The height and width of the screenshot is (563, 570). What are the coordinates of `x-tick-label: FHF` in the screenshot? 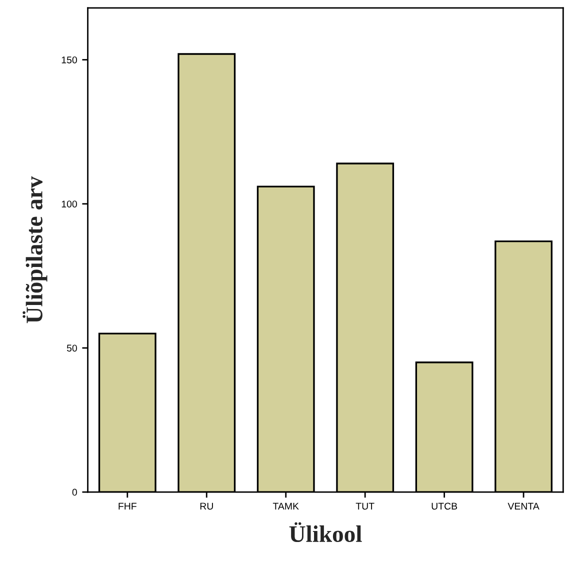 It's located at (127, 506).